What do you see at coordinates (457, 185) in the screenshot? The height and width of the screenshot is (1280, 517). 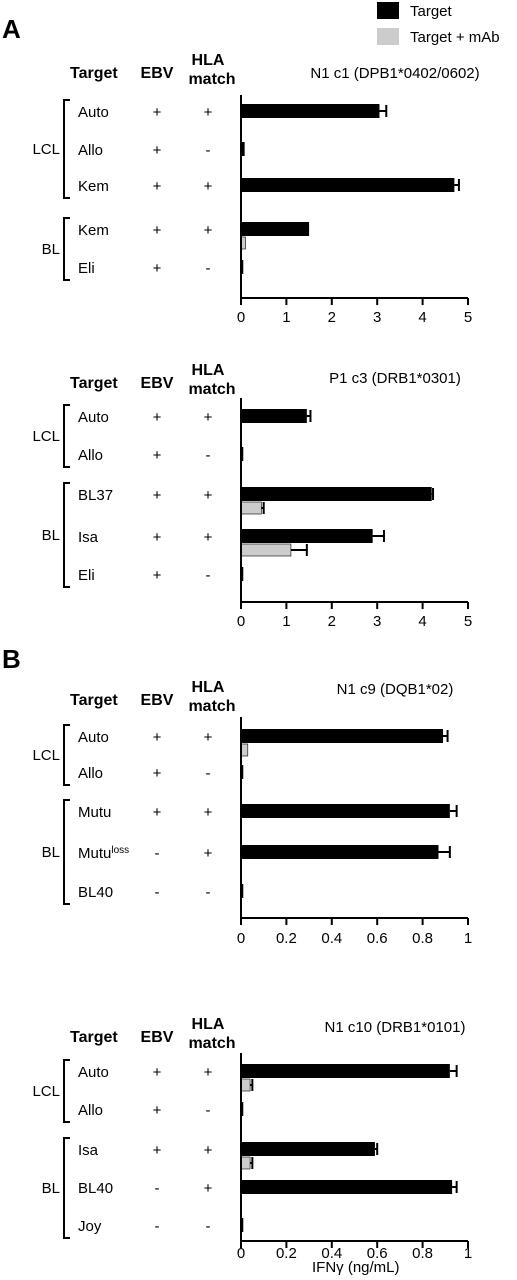 I see `panel1-errorbar-target` at bounding box center [457, 185].